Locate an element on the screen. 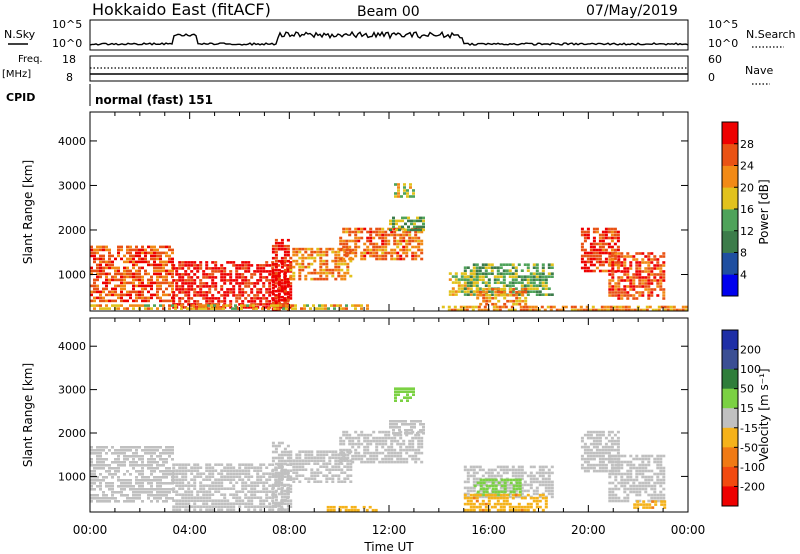 Image resolution: width=800 pixels, height=554 pixels. colorbar-swatch is located at coordinates (730, 154).